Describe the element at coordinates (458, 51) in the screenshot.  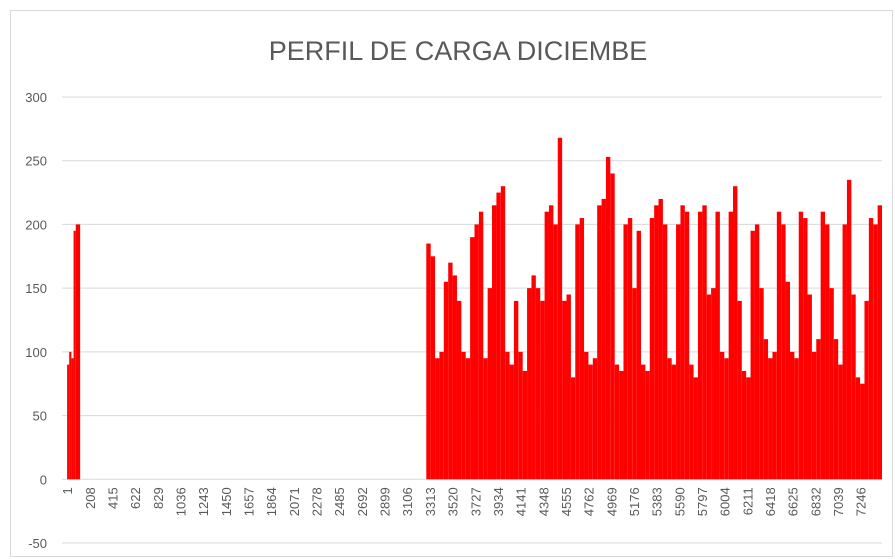
I see `chart-title: PERFIL DE CARGA DICIEMBE` at that location.